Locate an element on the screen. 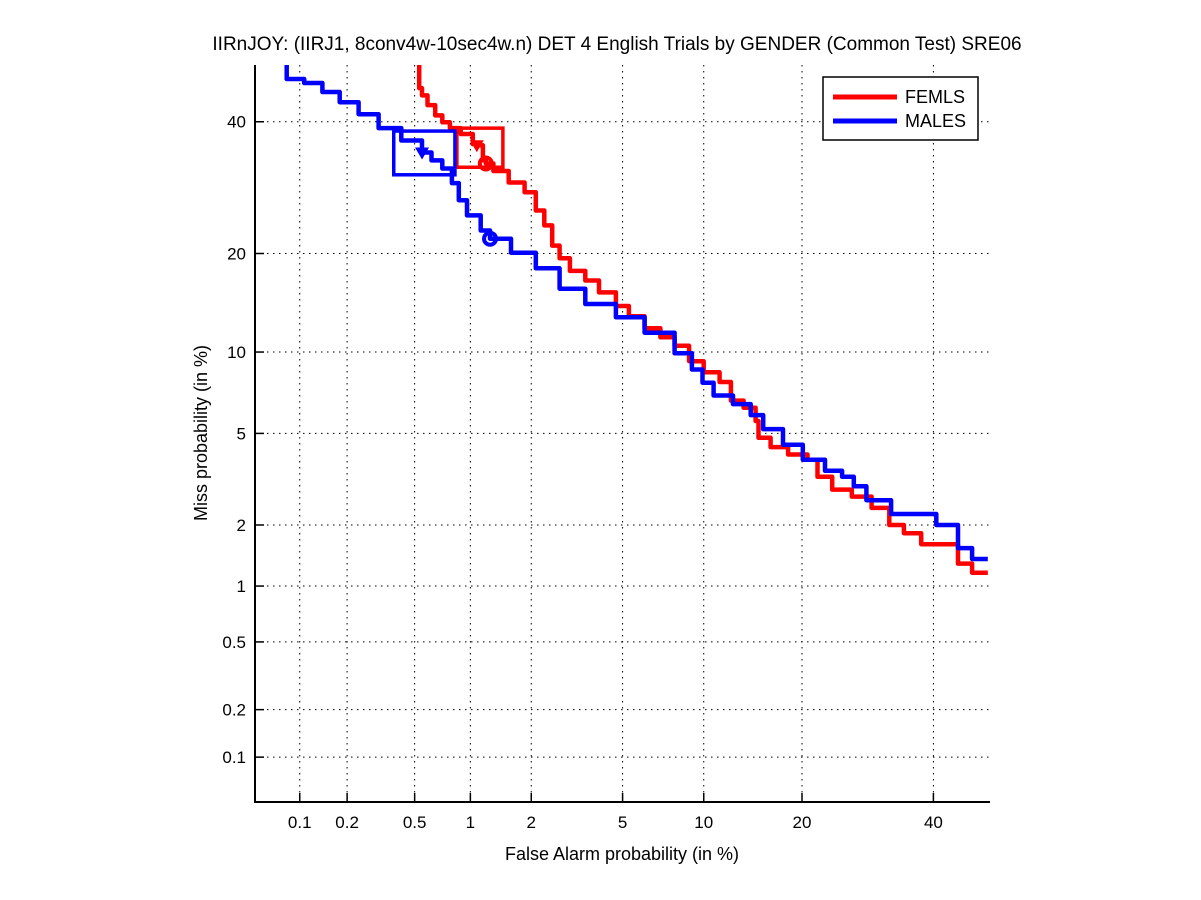 Image resolution: width=1201 pixels, height=900 pixels. triangle-marker-femls is located at coordinates (476, 146).